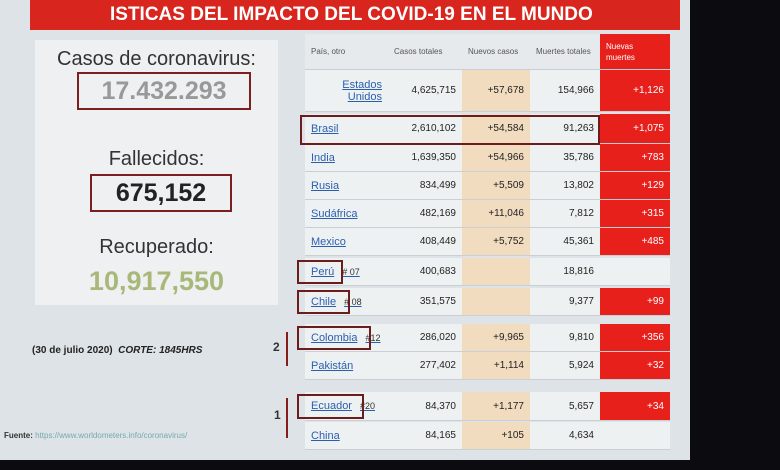 Image resolution: width=780 pixels, height=470 pixels. What do you see at coordinates (496, 186) in the screenshot?
I see `new-cases-cell: +5,509` at bounding box center [496, 186].